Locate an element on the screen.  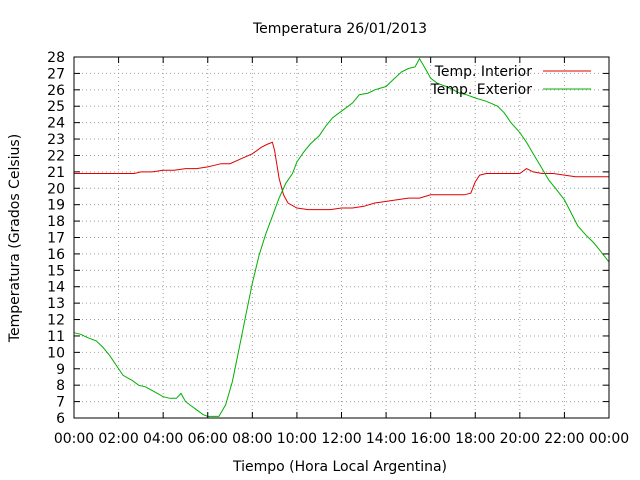
x-tick-label: 12:00 is located at coordinates (341, 439).